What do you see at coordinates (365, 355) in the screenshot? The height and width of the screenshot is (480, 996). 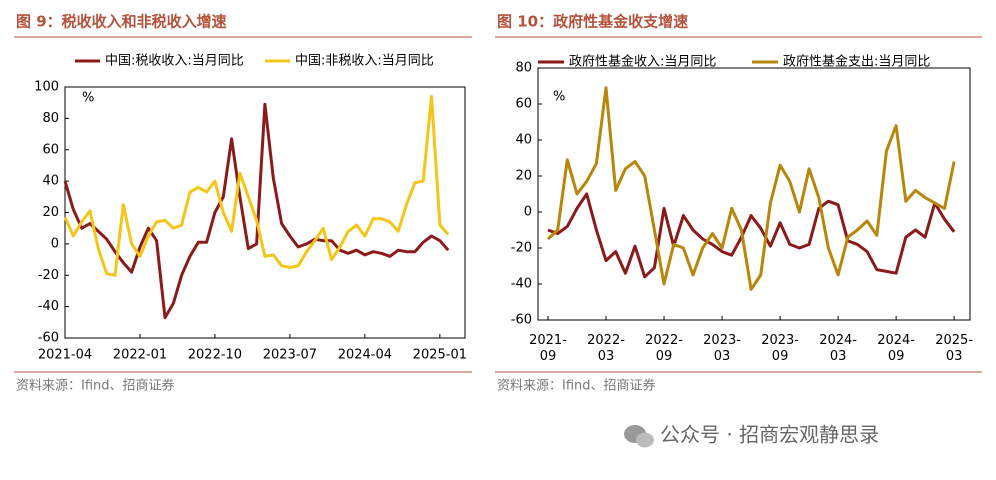 I see `x-tick-label: 2024-04` at bounding box center [365, 355].